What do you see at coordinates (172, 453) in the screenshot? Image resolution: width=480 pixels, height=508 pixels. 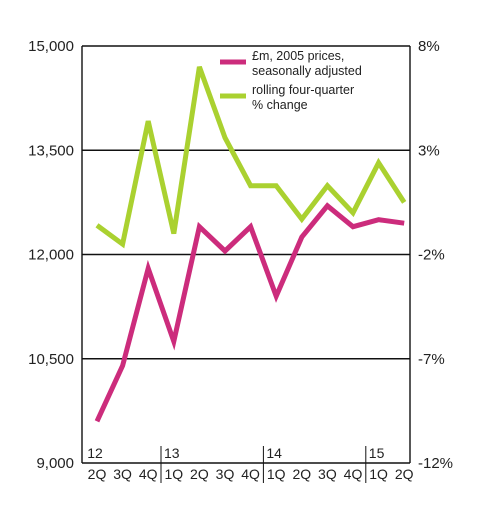 I see `year-label: 13` at bounding box center [172, 453].